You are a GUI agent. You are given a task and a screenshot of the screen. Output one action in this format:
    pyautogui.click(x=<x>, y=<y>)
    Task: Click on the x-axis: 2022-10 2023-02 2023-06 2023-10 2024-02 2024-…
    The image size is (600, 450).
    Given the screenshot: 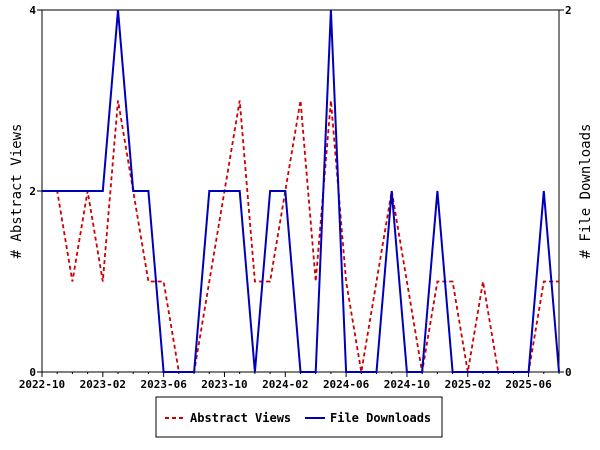 What is the action you would take?
    pyautogui.click(x=289, y=381)
    